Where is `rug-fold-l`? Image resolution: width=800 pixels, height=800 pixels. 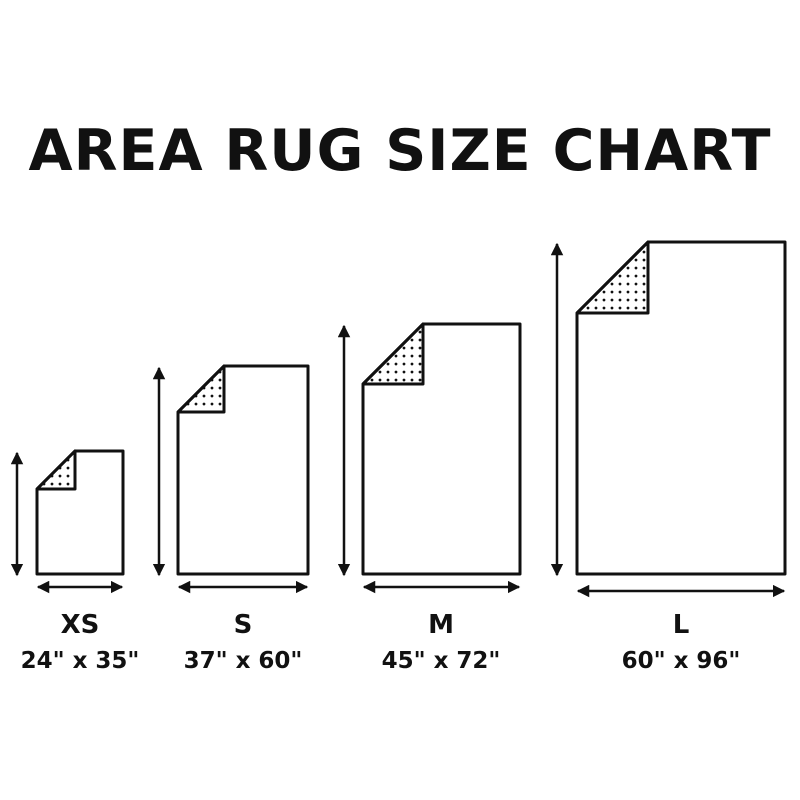 rug-fold-l is located at coordinates (612, 277).